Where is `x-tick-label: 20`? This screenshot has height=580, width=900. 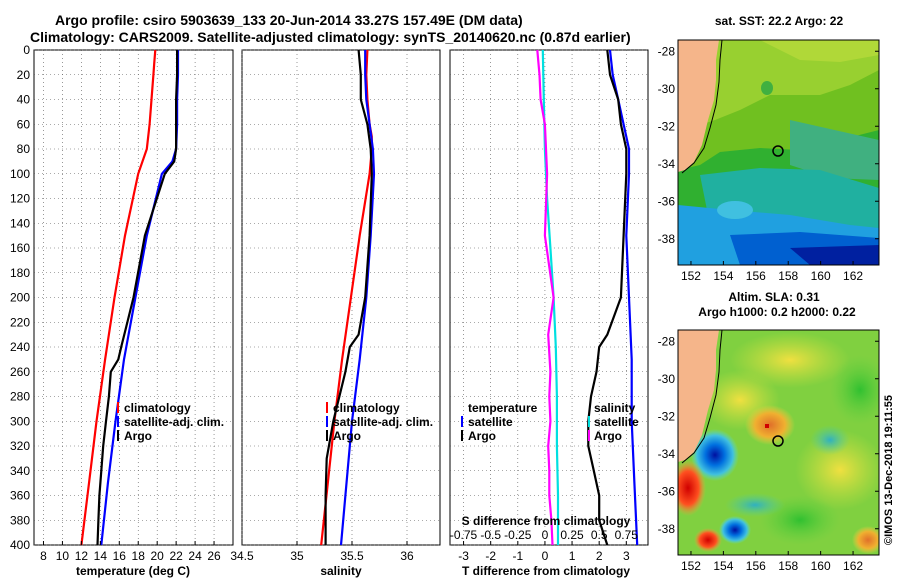
x-tick-label: 20 is located at coordinates (158, 556).